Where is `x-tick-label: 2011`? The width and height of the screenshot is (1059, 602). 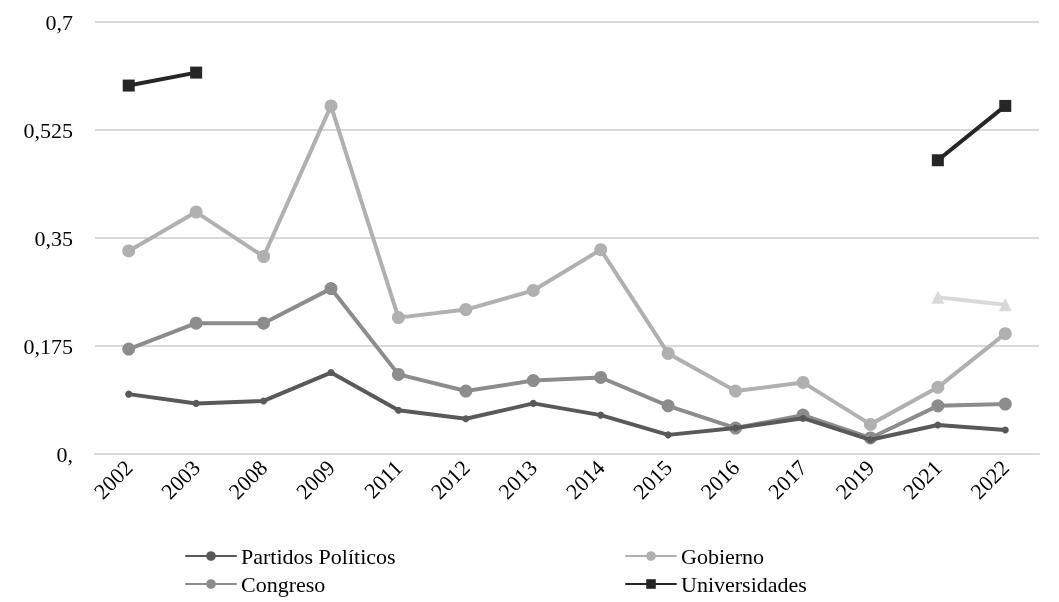
x-tick-label: 2011 is located at coordinates (383, 479).